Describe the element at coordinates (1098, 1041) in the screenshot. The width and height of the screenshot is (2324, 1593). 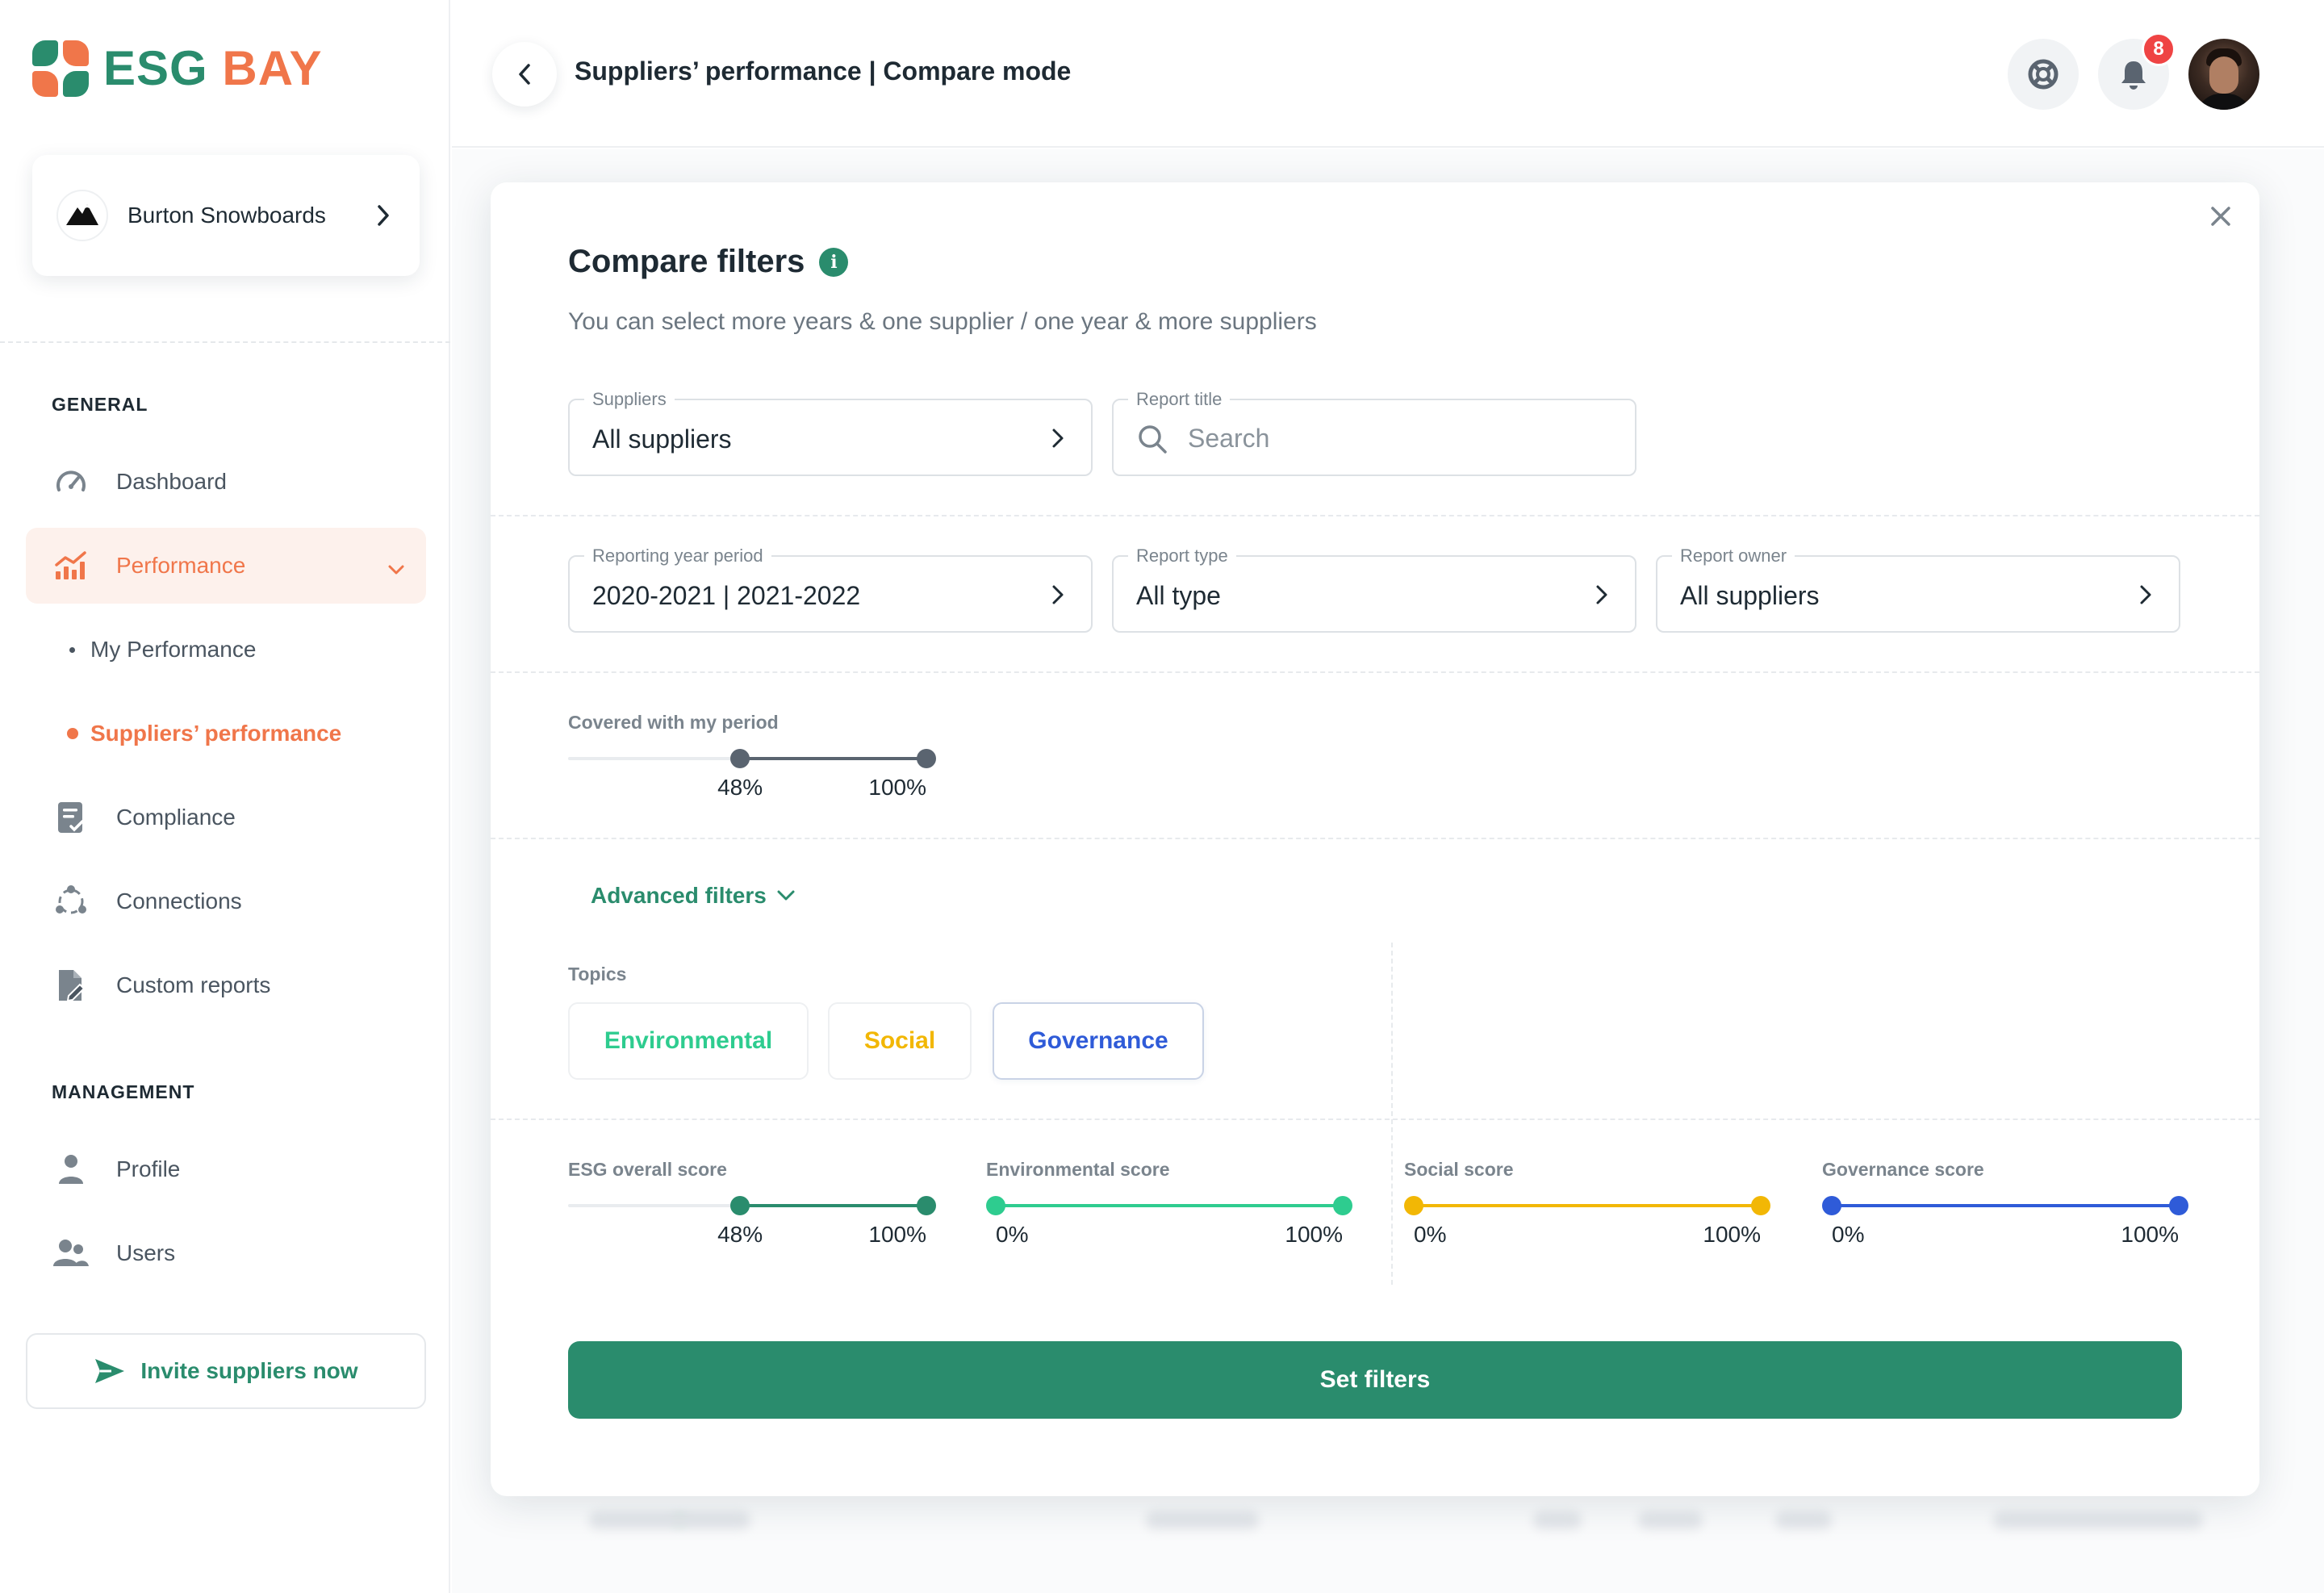
I see `topic-chip-governance: Governance` at that location.